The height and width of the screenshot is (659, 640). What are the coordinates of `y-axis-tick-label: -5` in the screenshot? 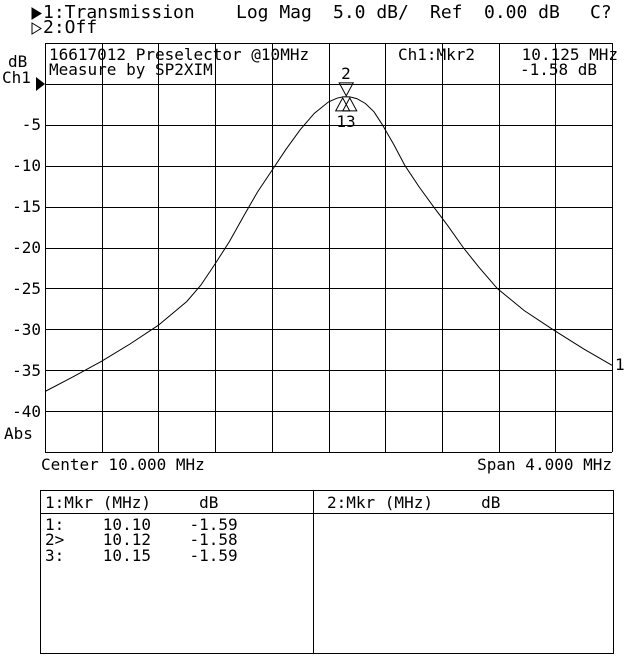 It's located at (31, 124).